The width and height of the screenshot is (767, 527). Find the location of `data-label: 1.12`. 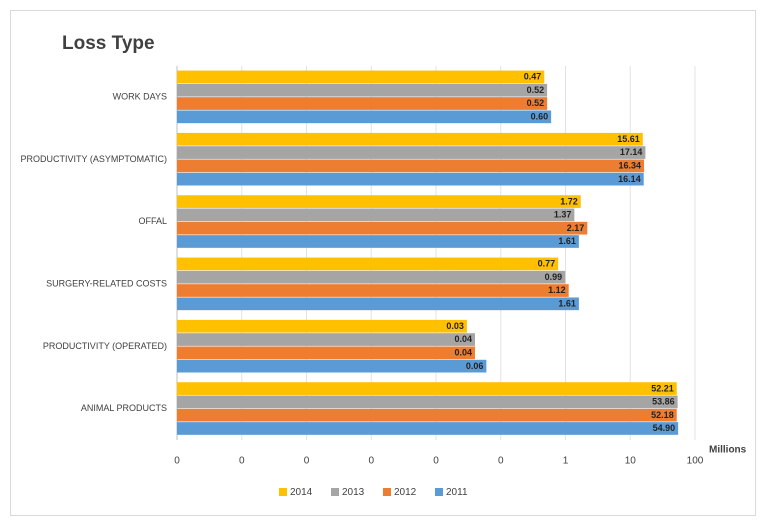

data-label: 1.12 is located at coordinates (557, 290).